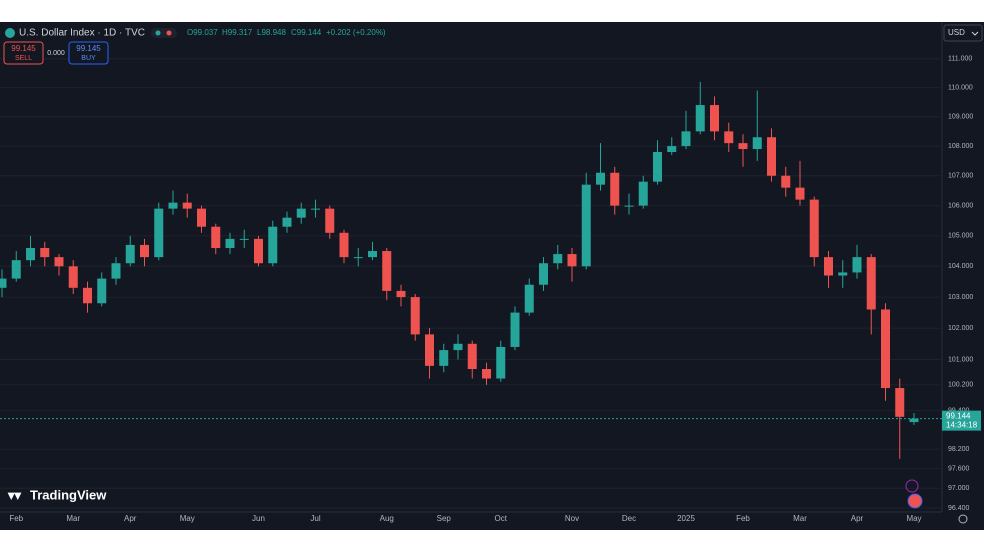 This screenshot has width=984, height=554. What do you see at coordinates (202, 32) in the screenshot?
I see `ohlc-open: O99.037` at bounding box center [202, 32].